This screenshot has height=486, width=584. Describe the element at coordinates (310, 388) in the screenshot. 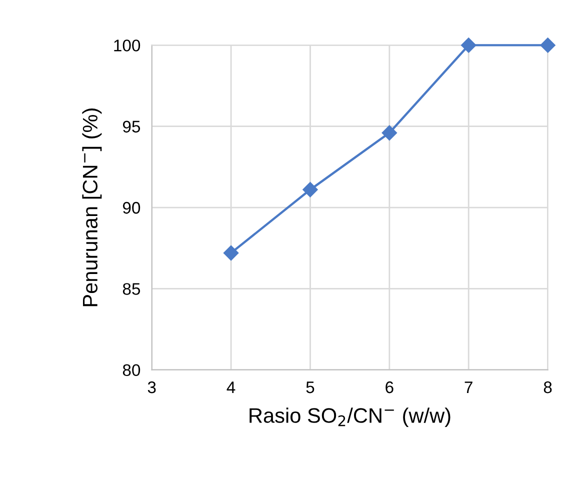

I see `x-tick-label: 5` at that location.